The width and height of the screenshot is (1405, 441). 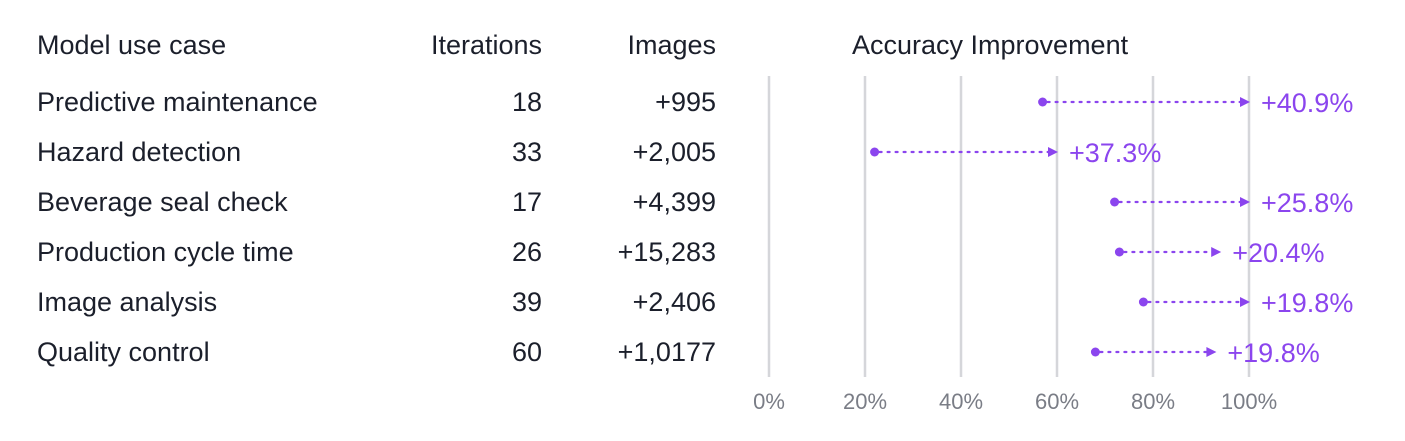 What do you see at coordinates (177, 102) in the screenshot?
I see `row-use-case: Predictive maintenance` at bounding box center [177, 102].